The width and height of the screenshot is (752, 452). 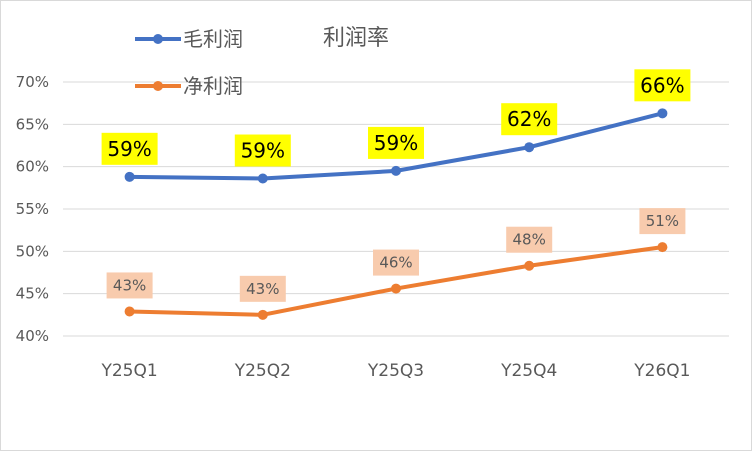 I want to click on legend-marker-gross, so click(x=158, y=39).